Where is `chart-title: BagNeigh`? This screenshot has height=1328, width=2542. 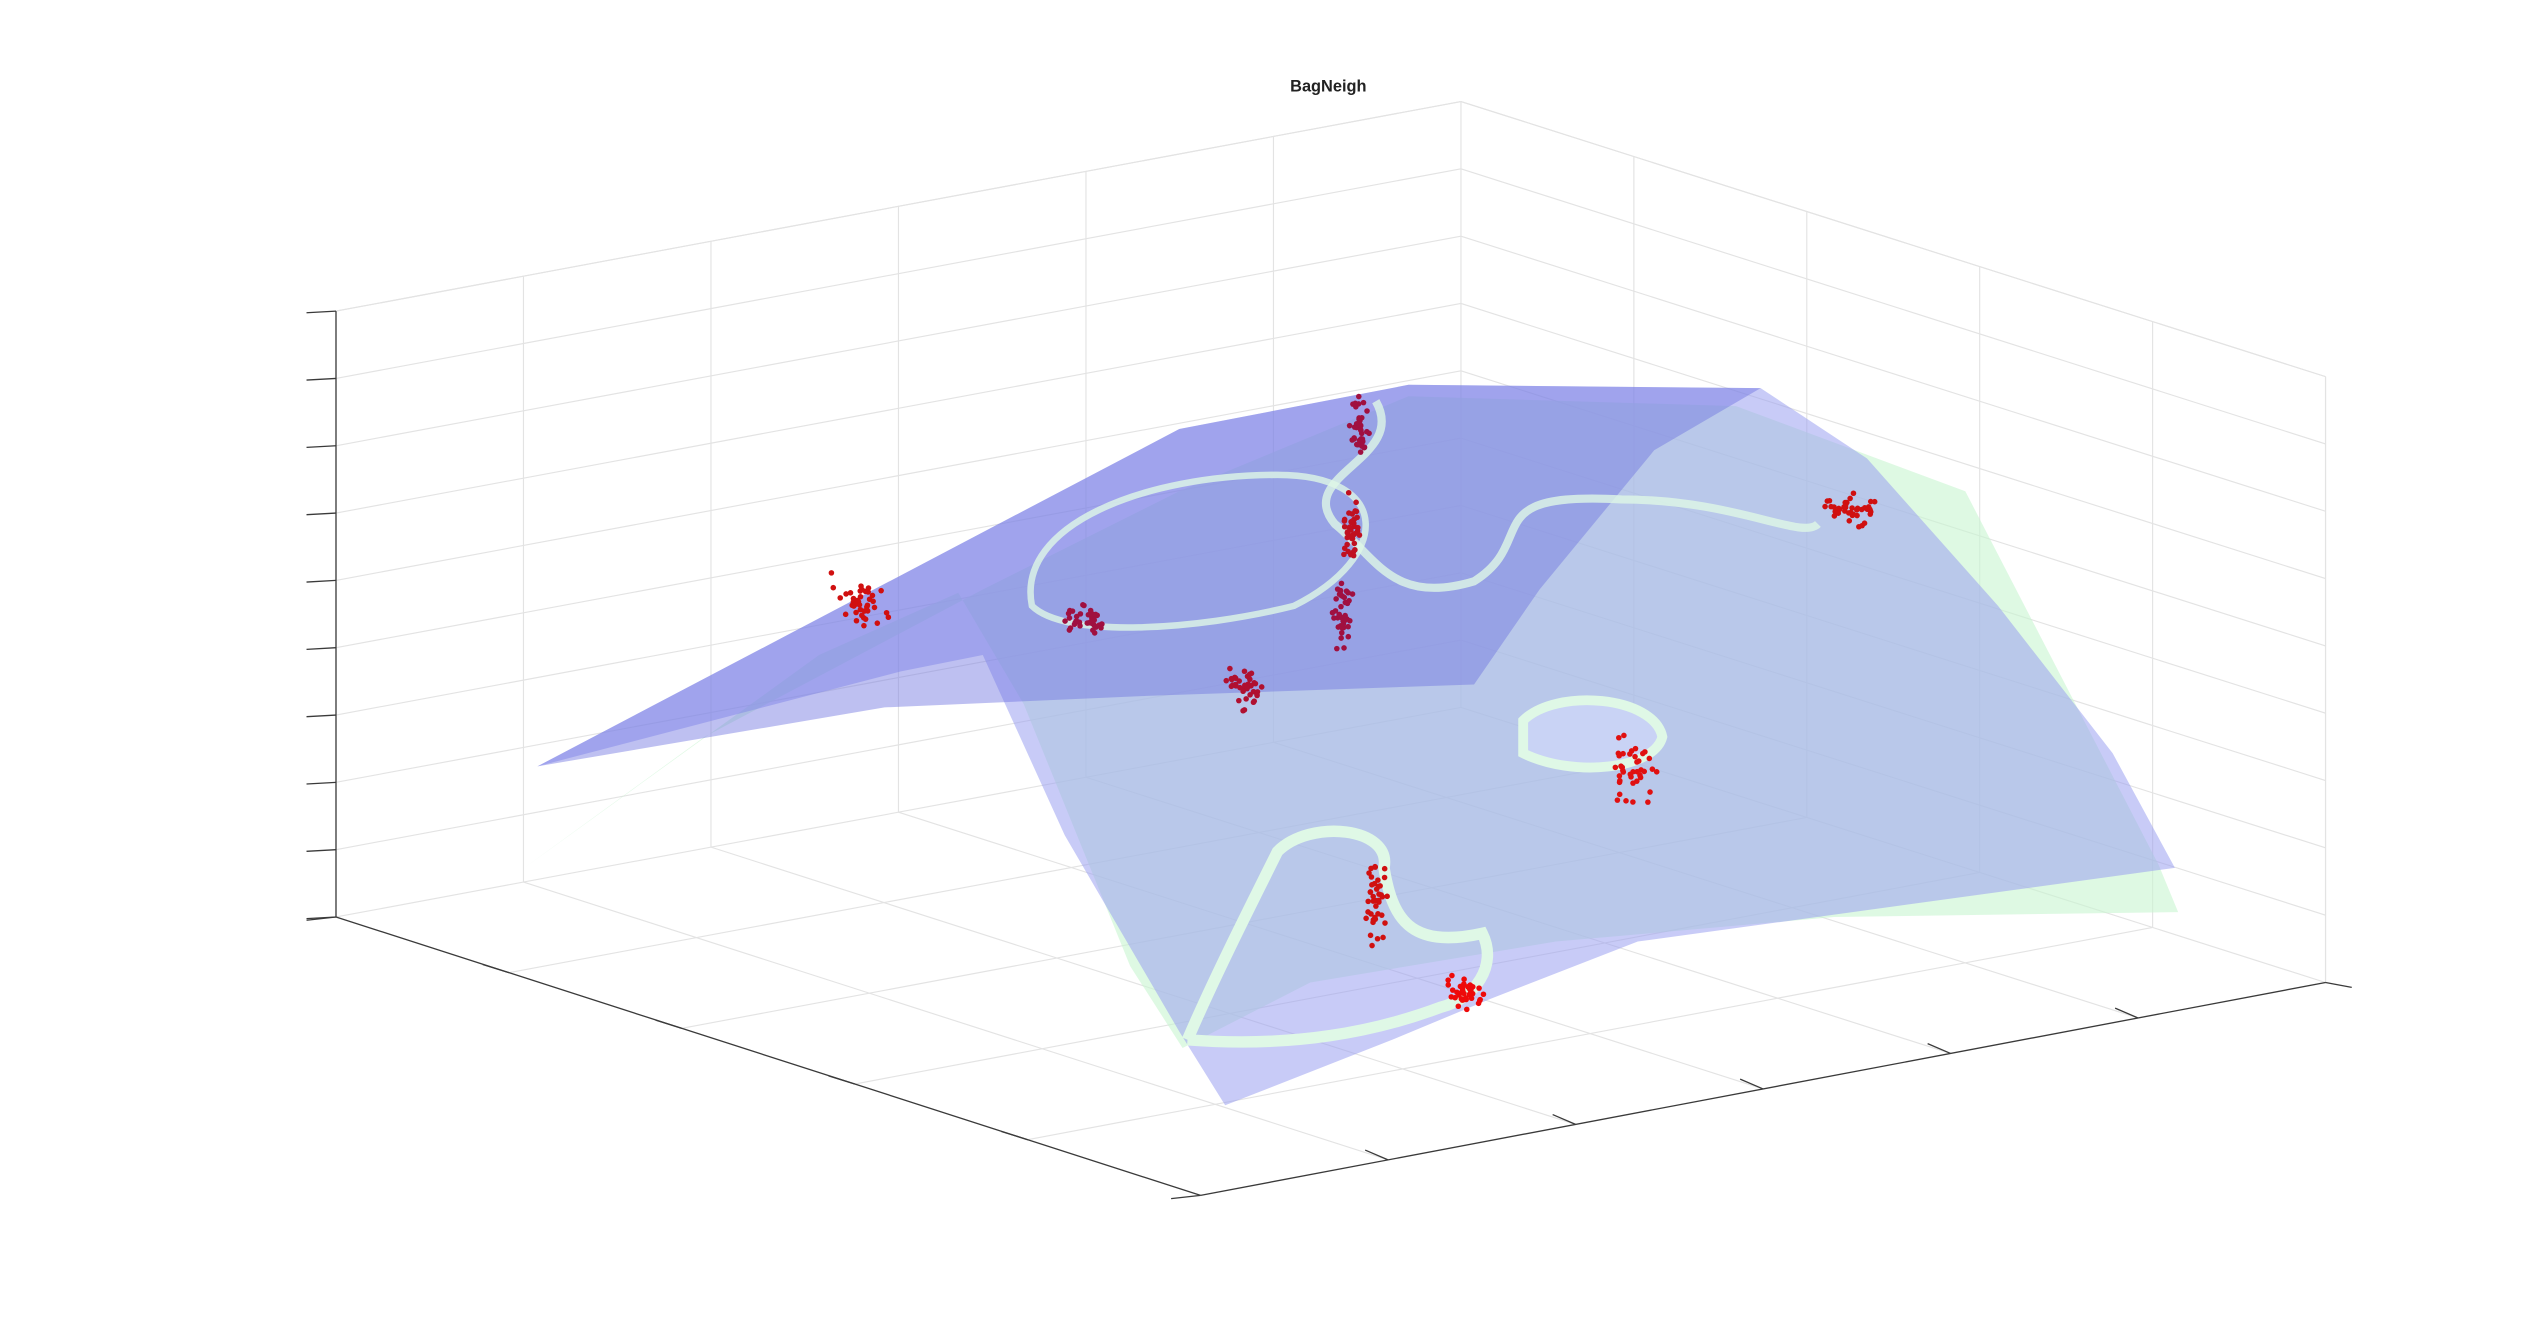
chart-title: BagNeigh is located at coordinates (1328, 87).